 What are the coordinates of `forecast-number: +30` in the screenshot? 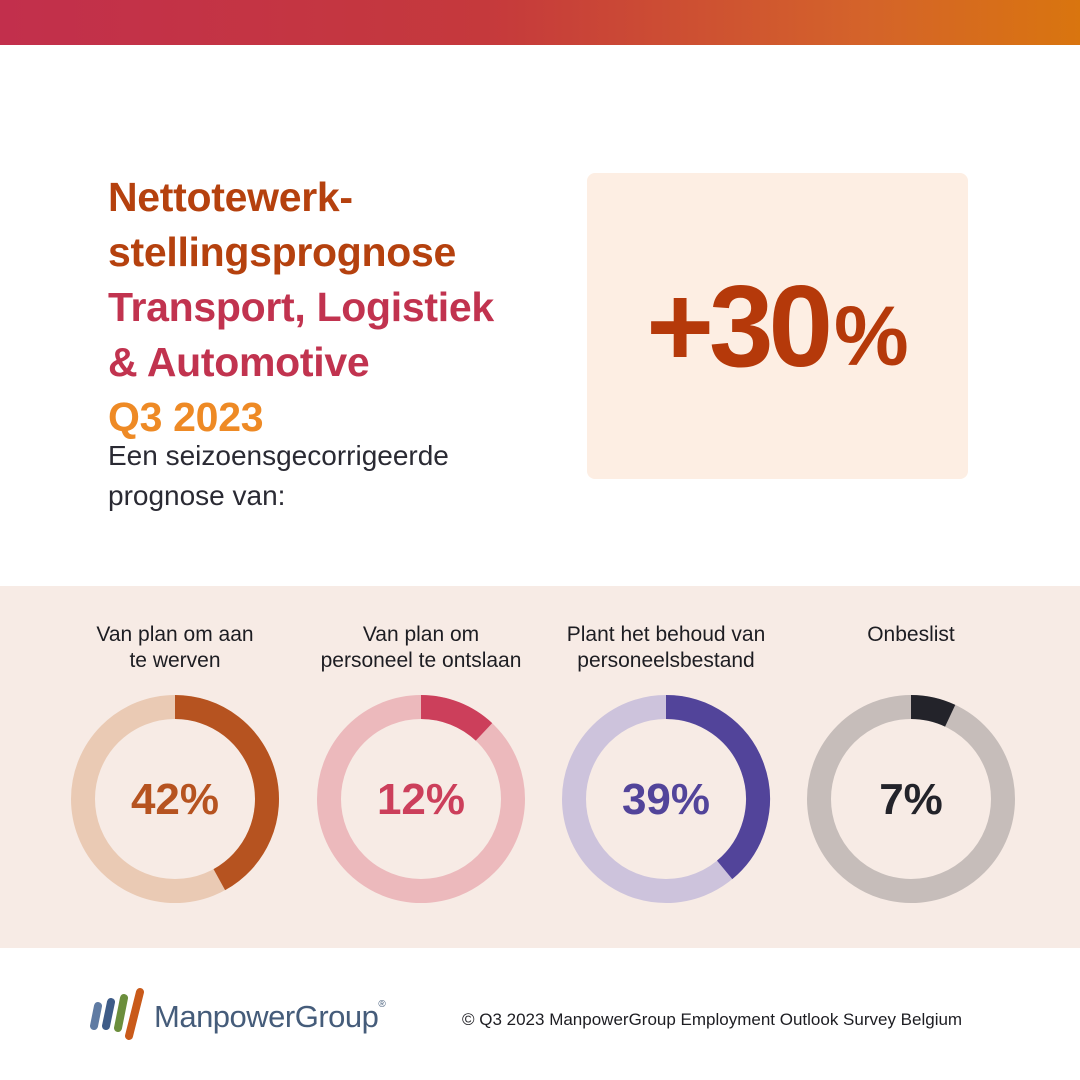 It's located at (739, 326).